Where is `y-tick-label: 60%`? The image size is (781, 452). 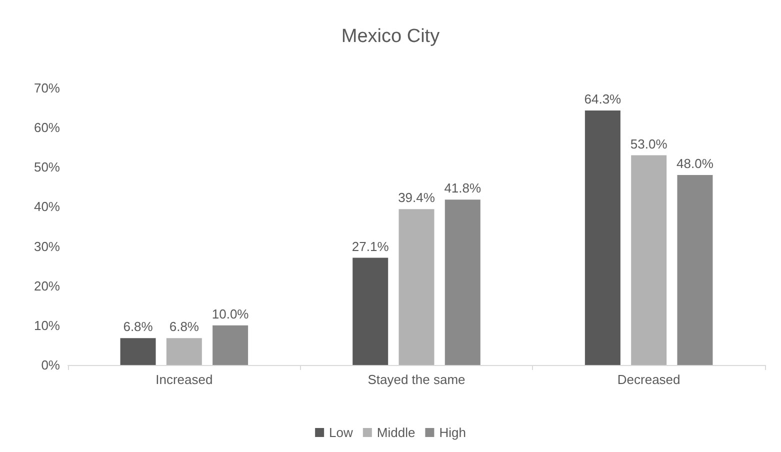 y-tick-label: 60% is located at coordinates (47, 128).